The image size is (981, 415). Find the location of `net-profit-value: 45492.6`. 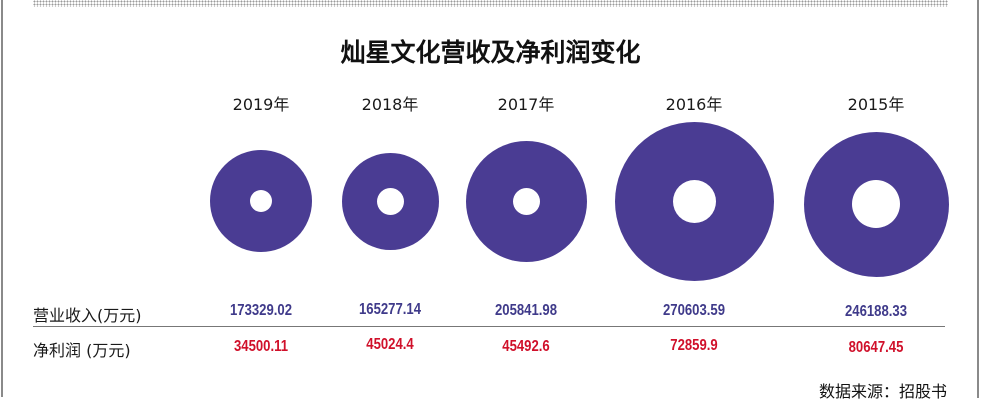

net-profit-value: 45492.6 is located at coordinates (526, 346).